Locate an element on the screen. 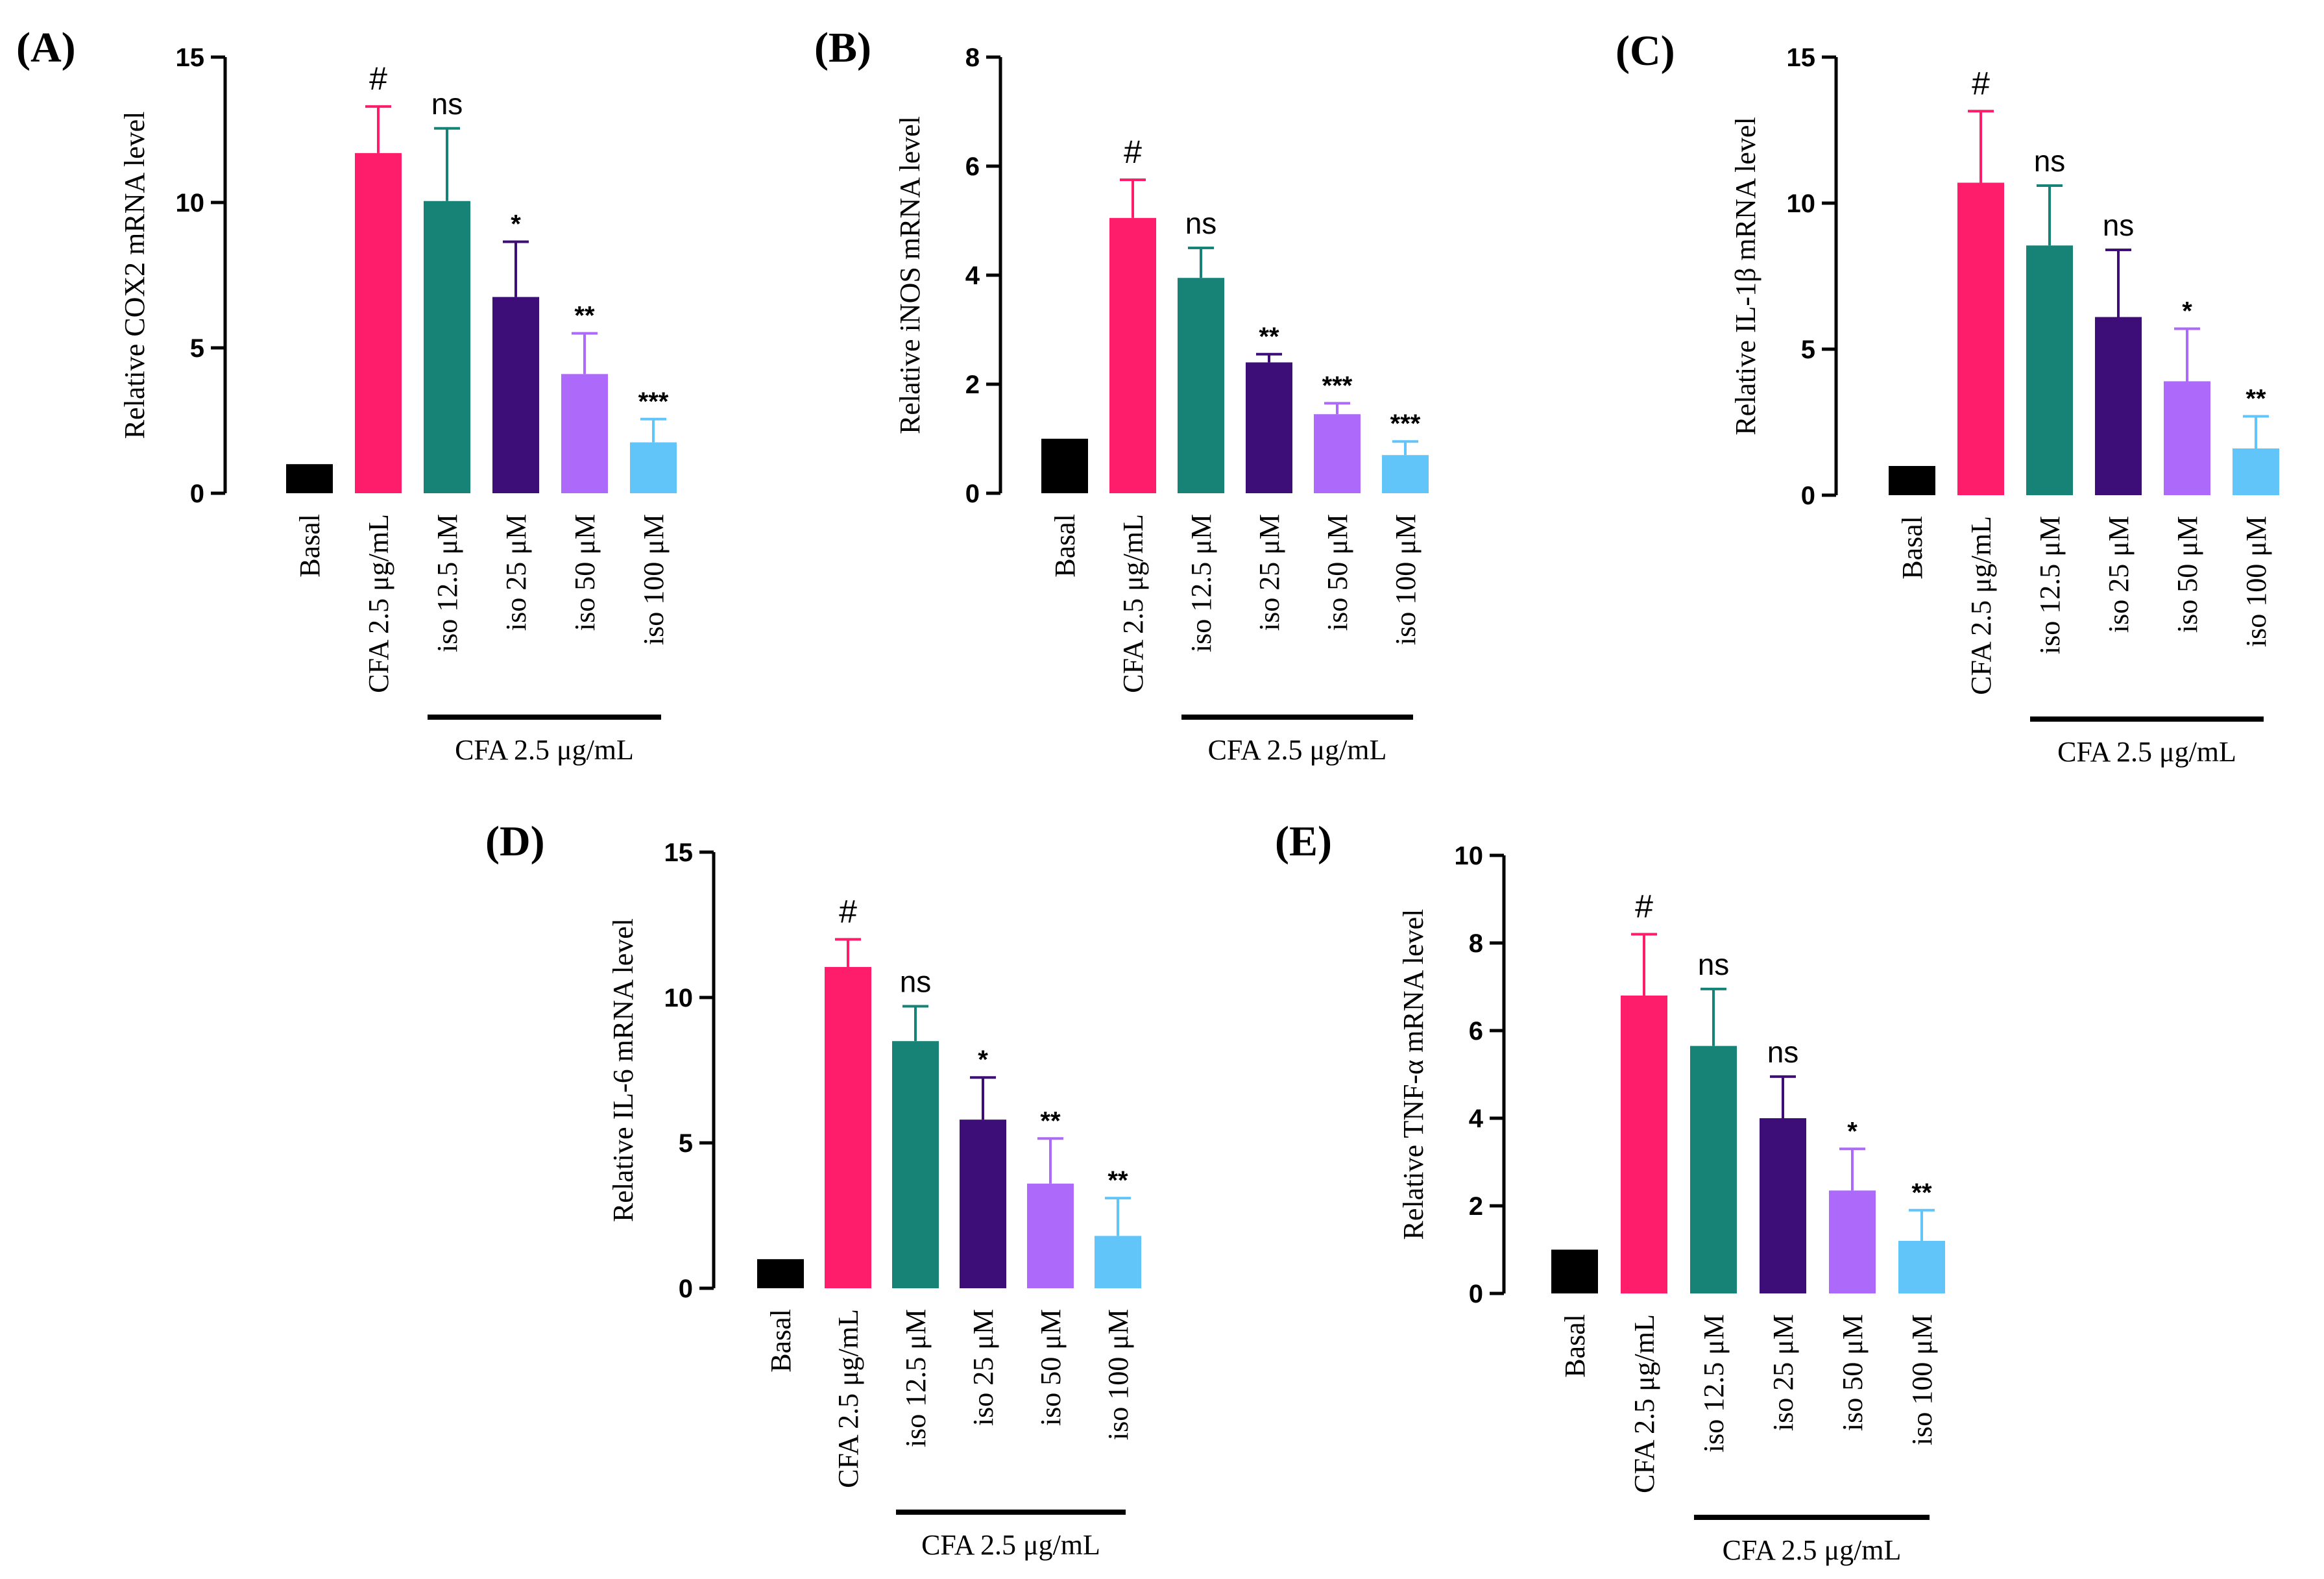  y-axis-title: Relative IL-1β mRNA level is located at coordinates (1745, 276).